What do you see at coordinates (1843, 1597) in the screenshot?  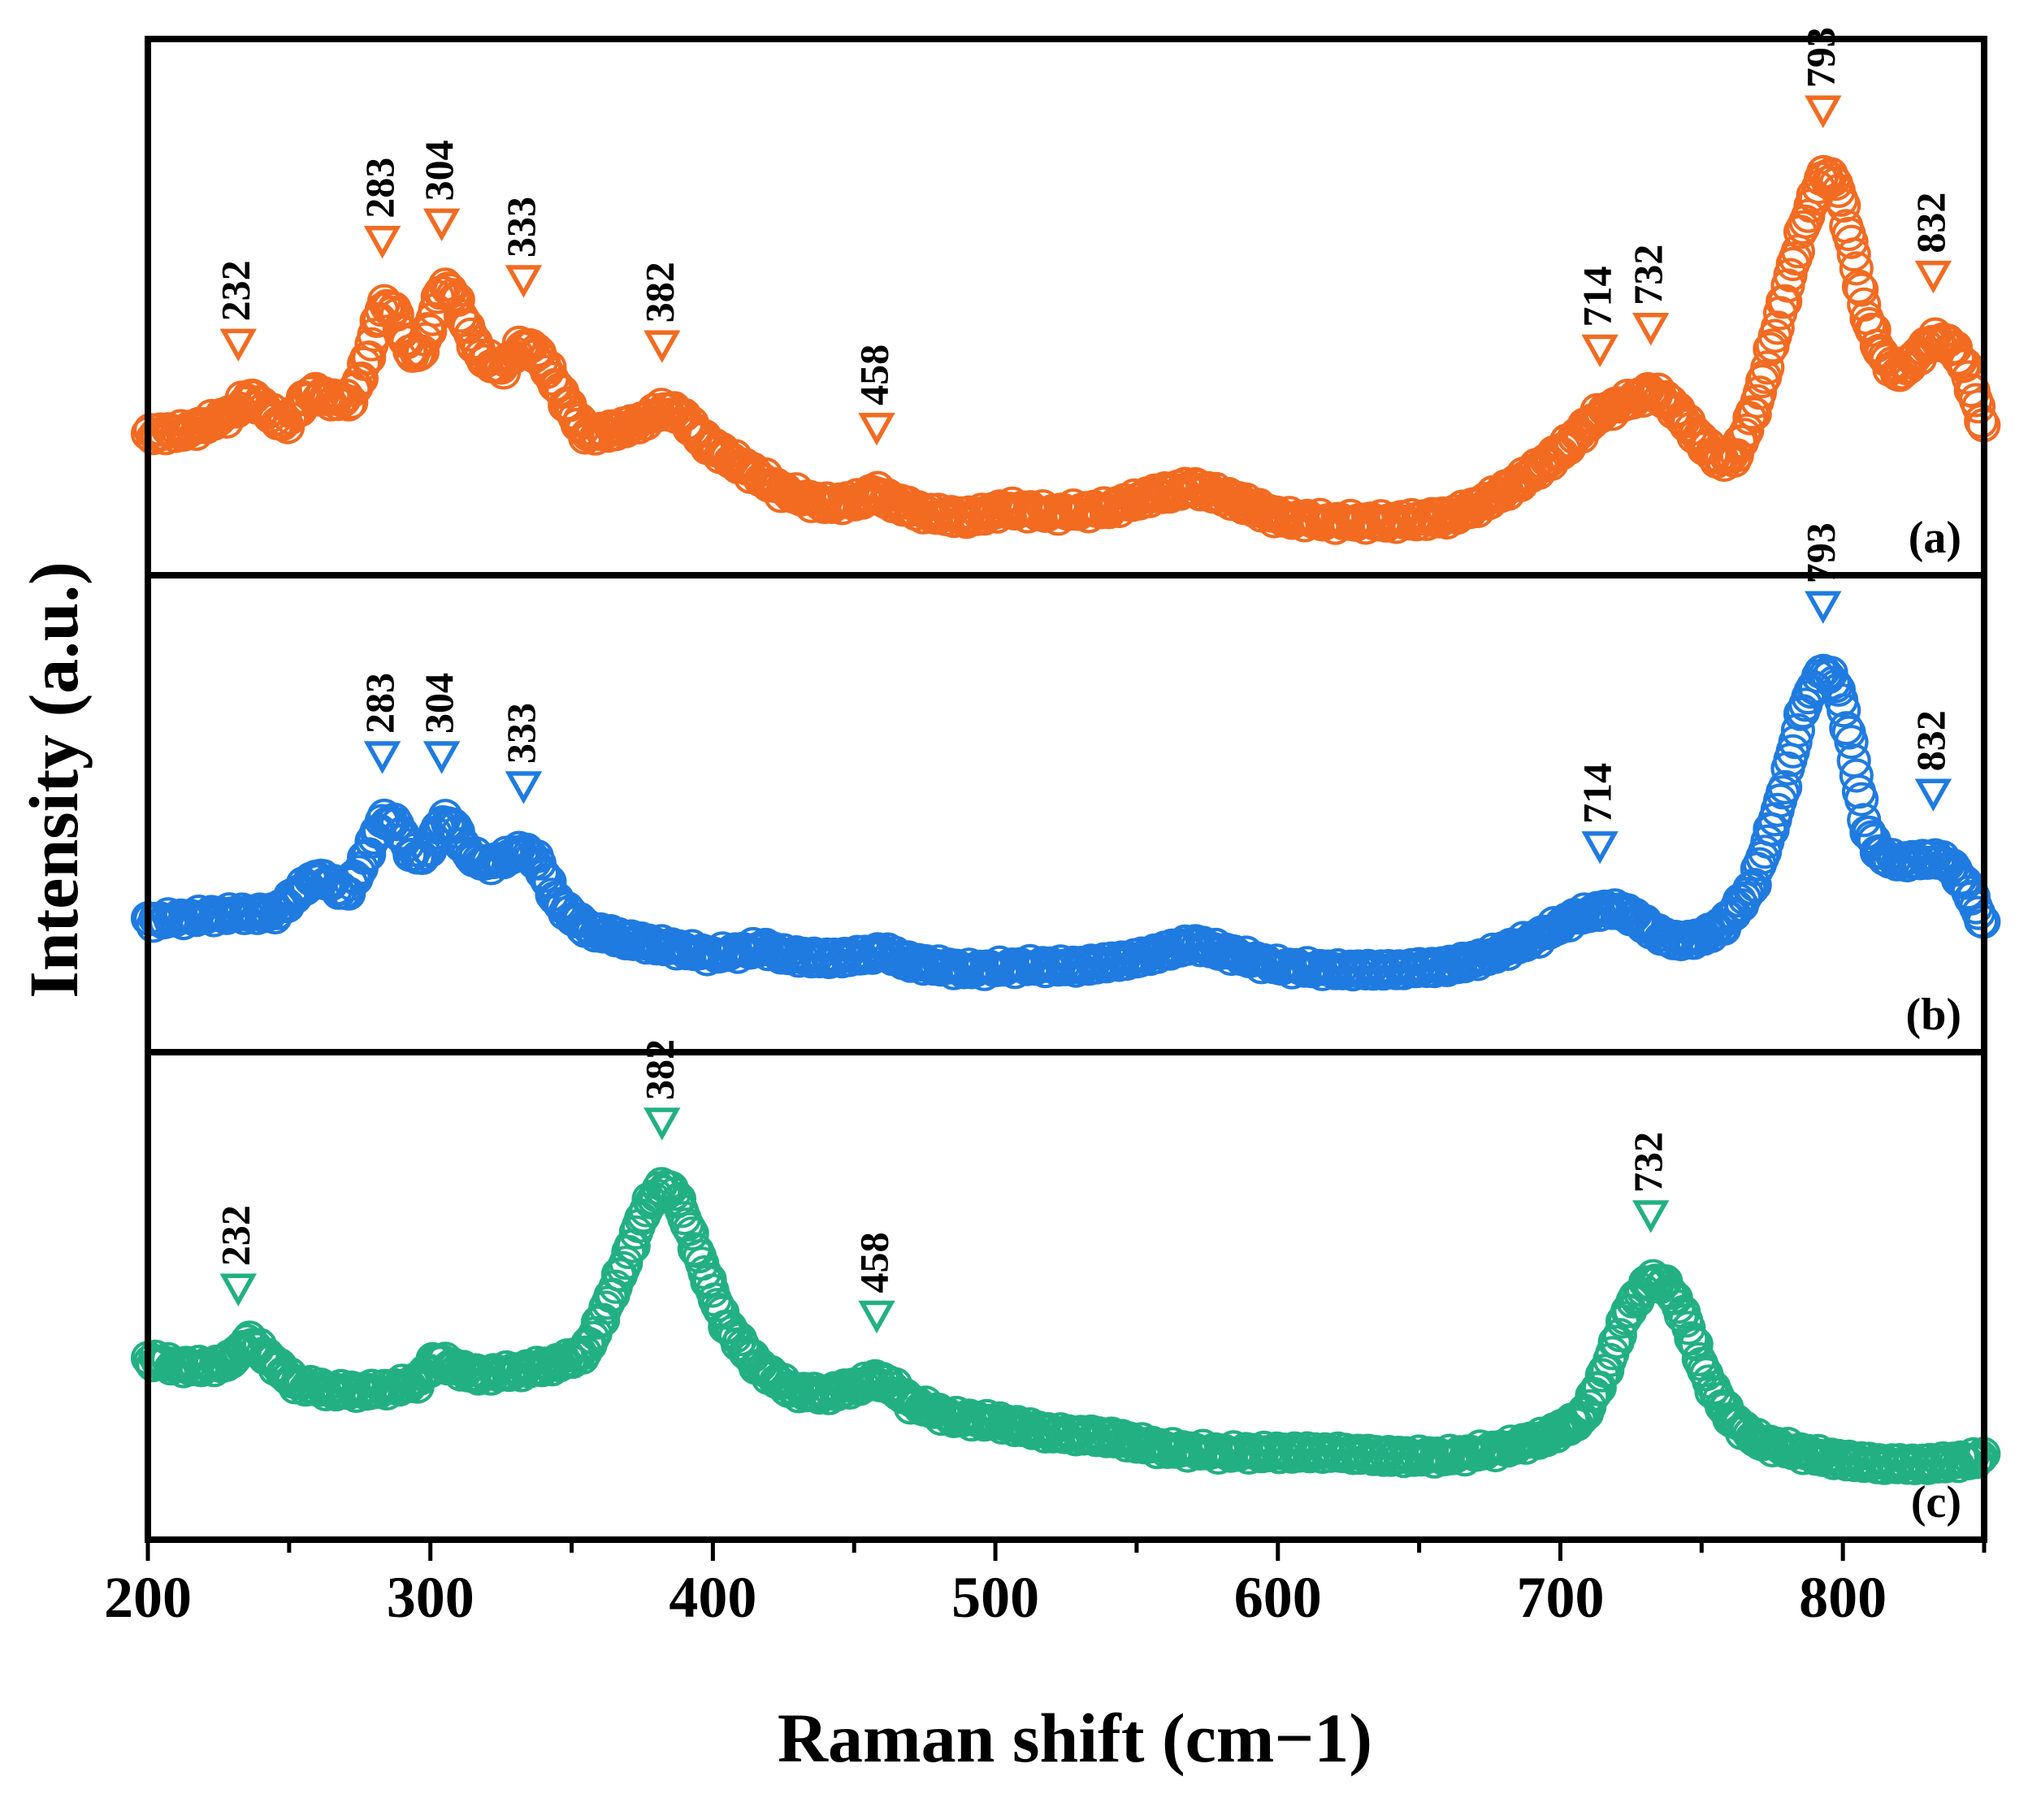 I see `x-tick-label: 800` at bounding box center [1843, 1597].